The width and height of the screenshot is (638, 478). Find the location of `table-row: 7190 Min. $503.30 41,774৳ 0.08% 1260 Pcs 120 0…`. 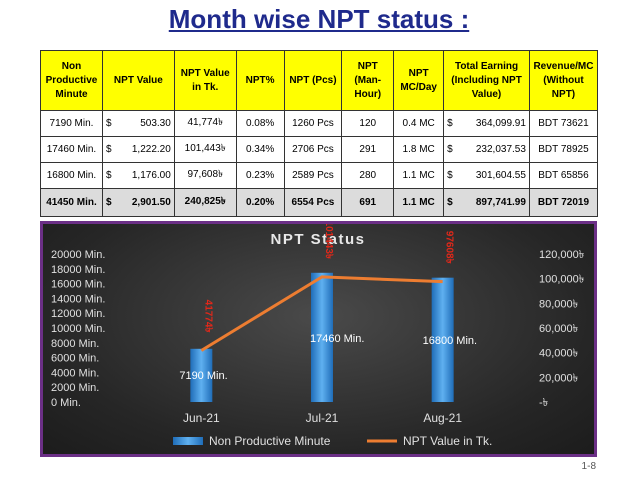

table-row: 7190 Min. $503.30 41,774৳ 0.08% 1260 Pcs 120 0… is located at coordinates (319, 123).